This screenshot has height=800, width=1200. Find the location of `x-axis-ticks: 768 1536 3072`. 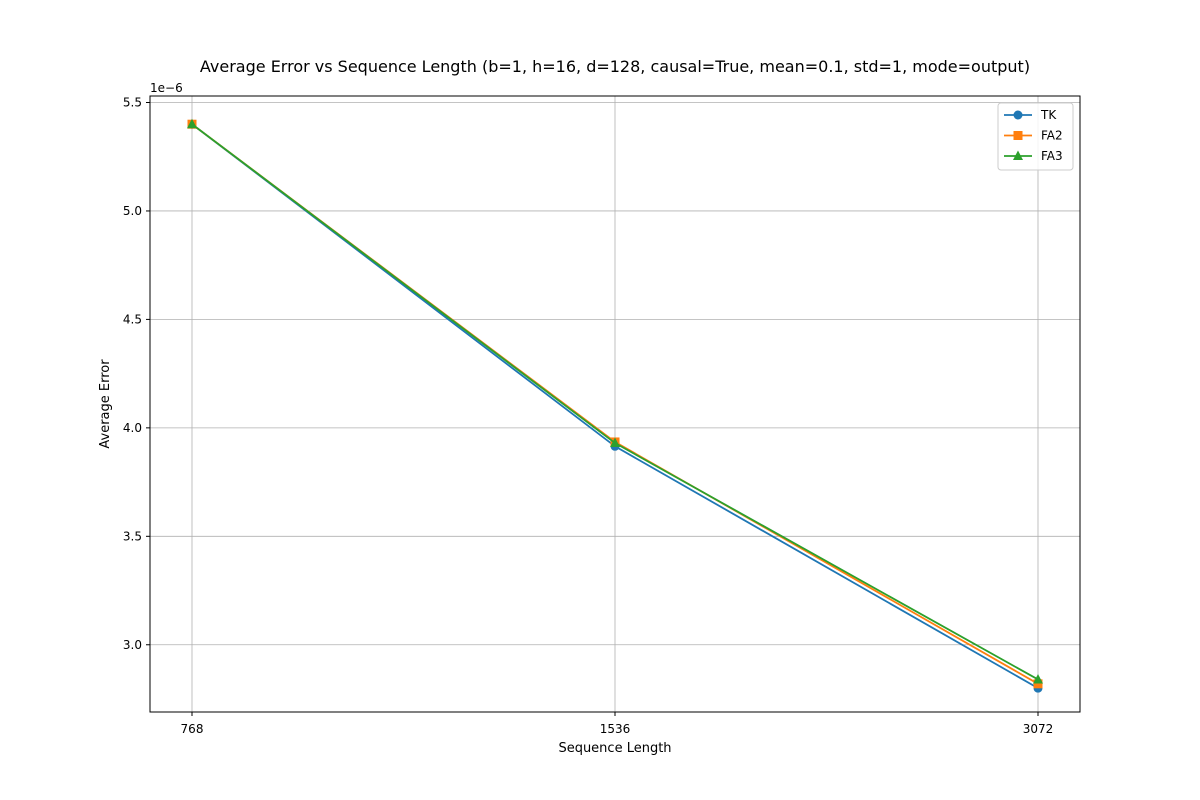

x-axis-ticks: 768 1536 3072 is located at coordinates (617, 724).